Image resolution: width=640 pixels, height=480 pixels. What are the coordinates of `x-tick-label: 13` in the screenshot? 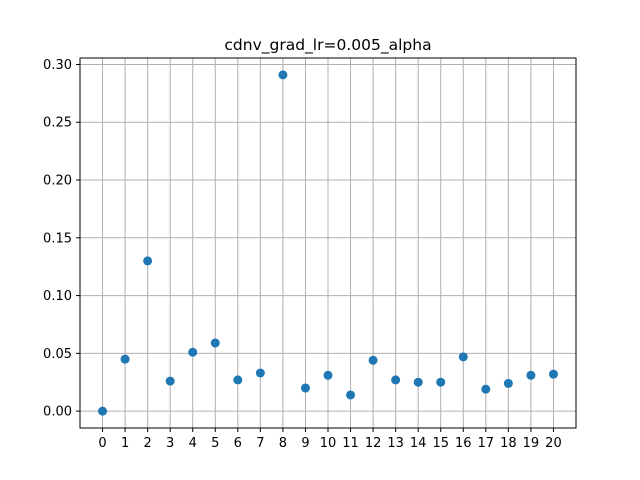 It's located at (395, 443).